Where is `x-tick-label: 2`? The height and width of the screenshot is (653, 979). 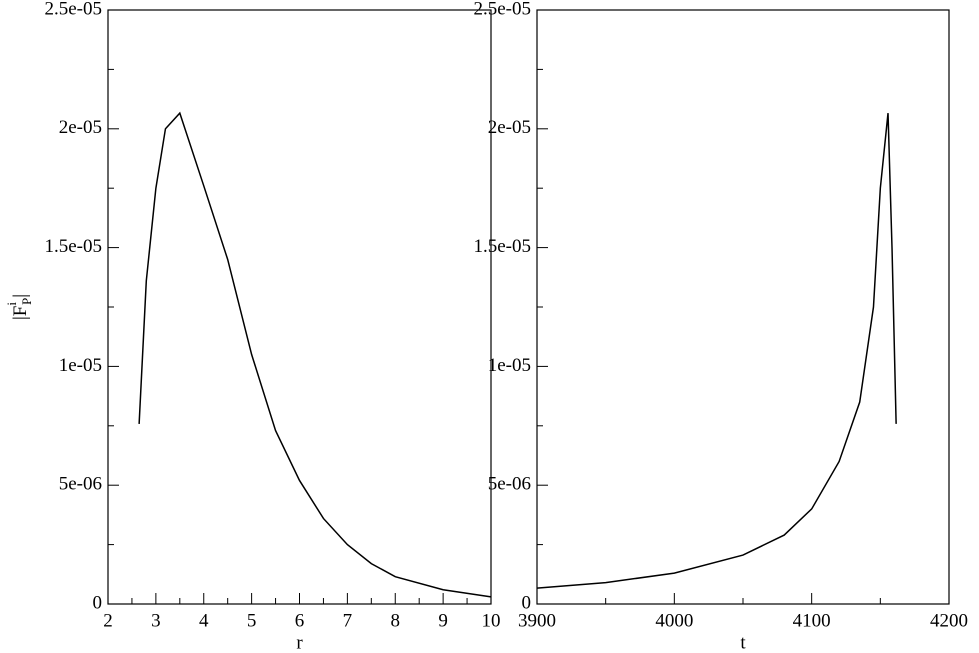 x-tick-label: 2 is located at coordinates (108, 620).